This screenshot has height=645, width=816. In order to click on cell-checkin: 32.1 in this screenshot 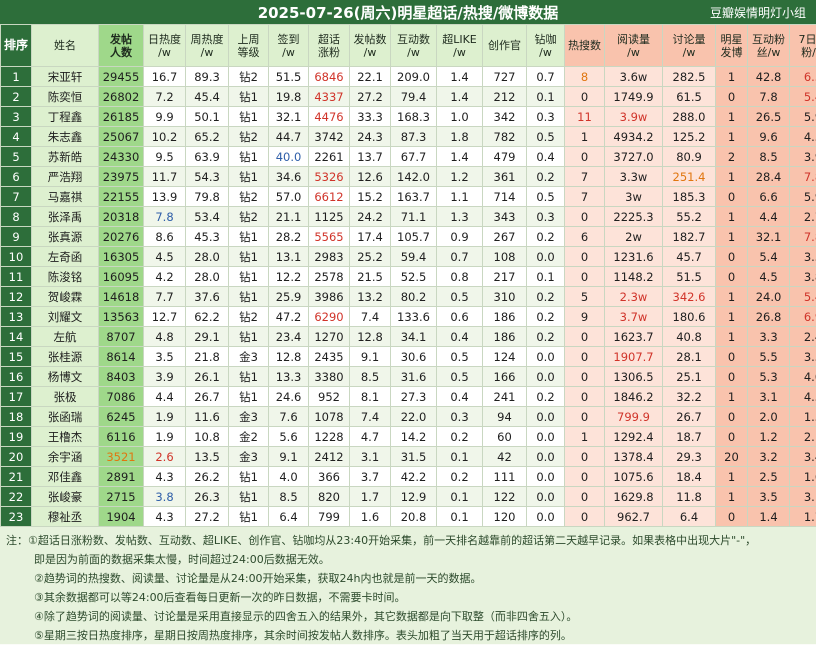, I will do `click(289, 117)`.